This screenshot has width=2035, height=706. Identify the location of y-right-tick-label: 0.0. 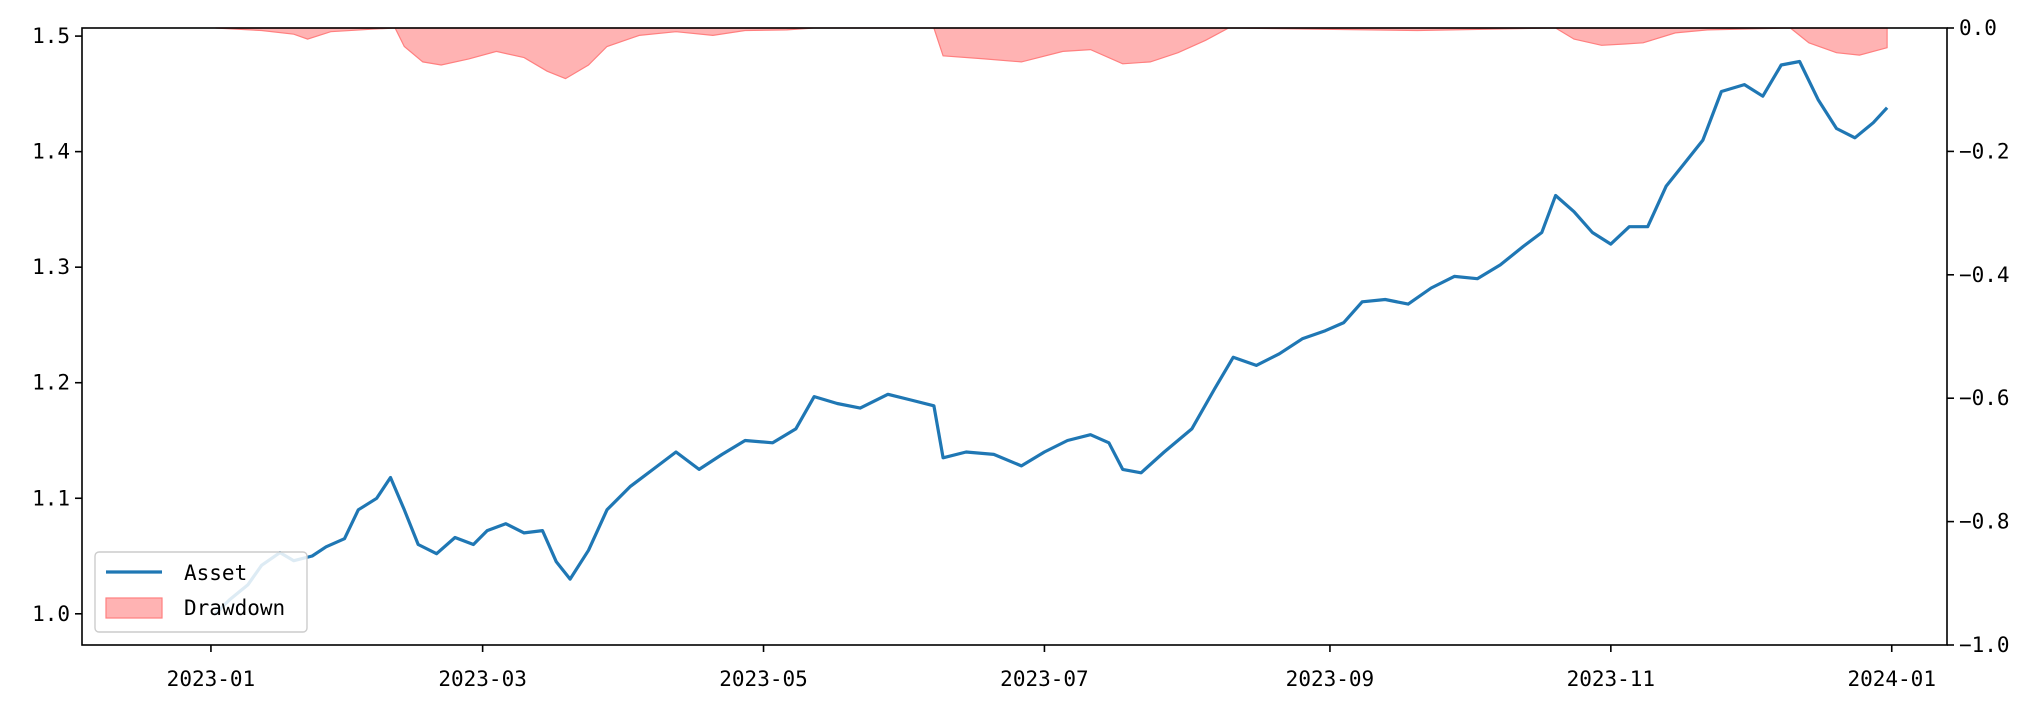
(1978, 28).